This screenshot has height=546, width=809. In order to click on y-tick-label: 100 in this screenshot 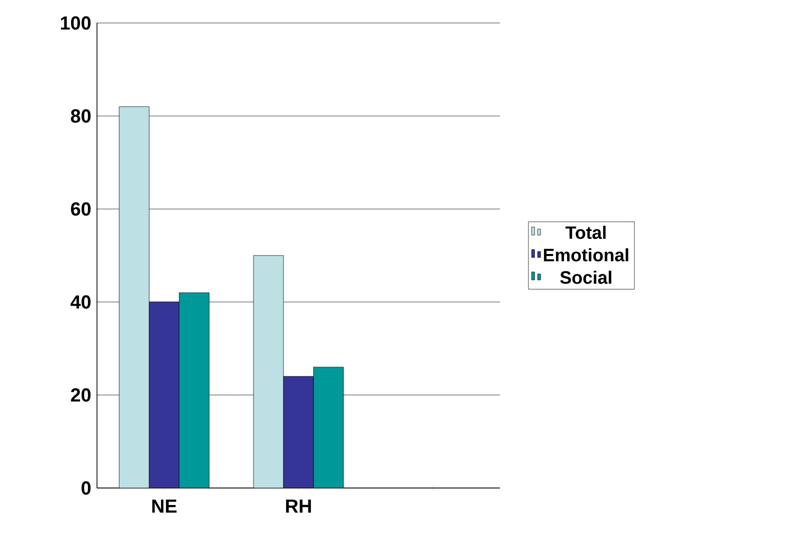, I will do `click(75, 23)`.